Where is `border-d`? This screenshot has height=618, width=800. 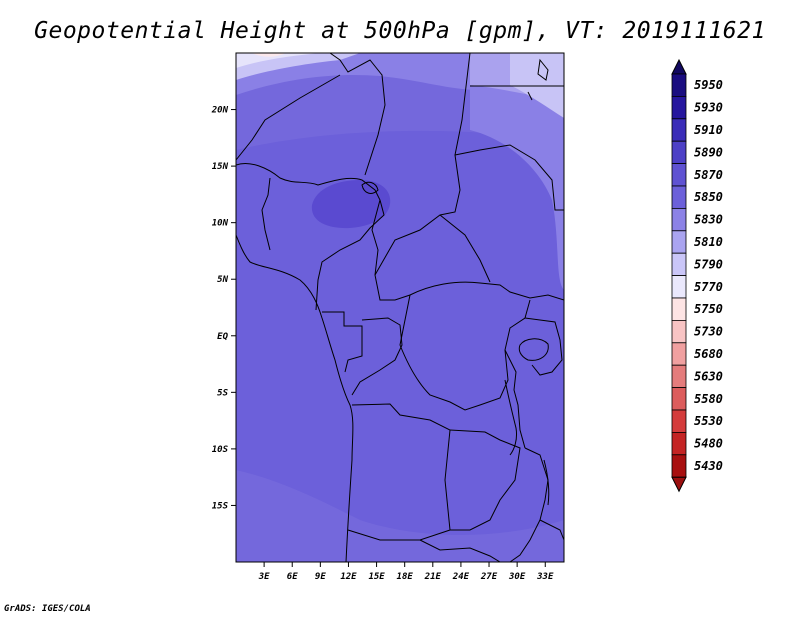 border-d is located at coordinates (422, 164).